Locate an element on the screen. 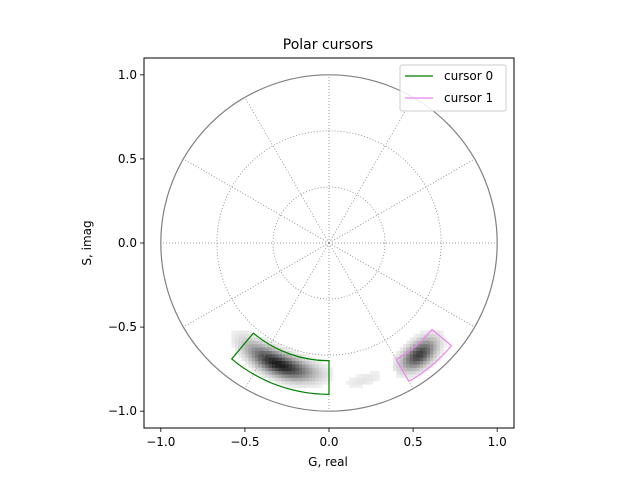 The image size is (640, 484). chart-title: Polar cursors is located at coordinates (328, 45).